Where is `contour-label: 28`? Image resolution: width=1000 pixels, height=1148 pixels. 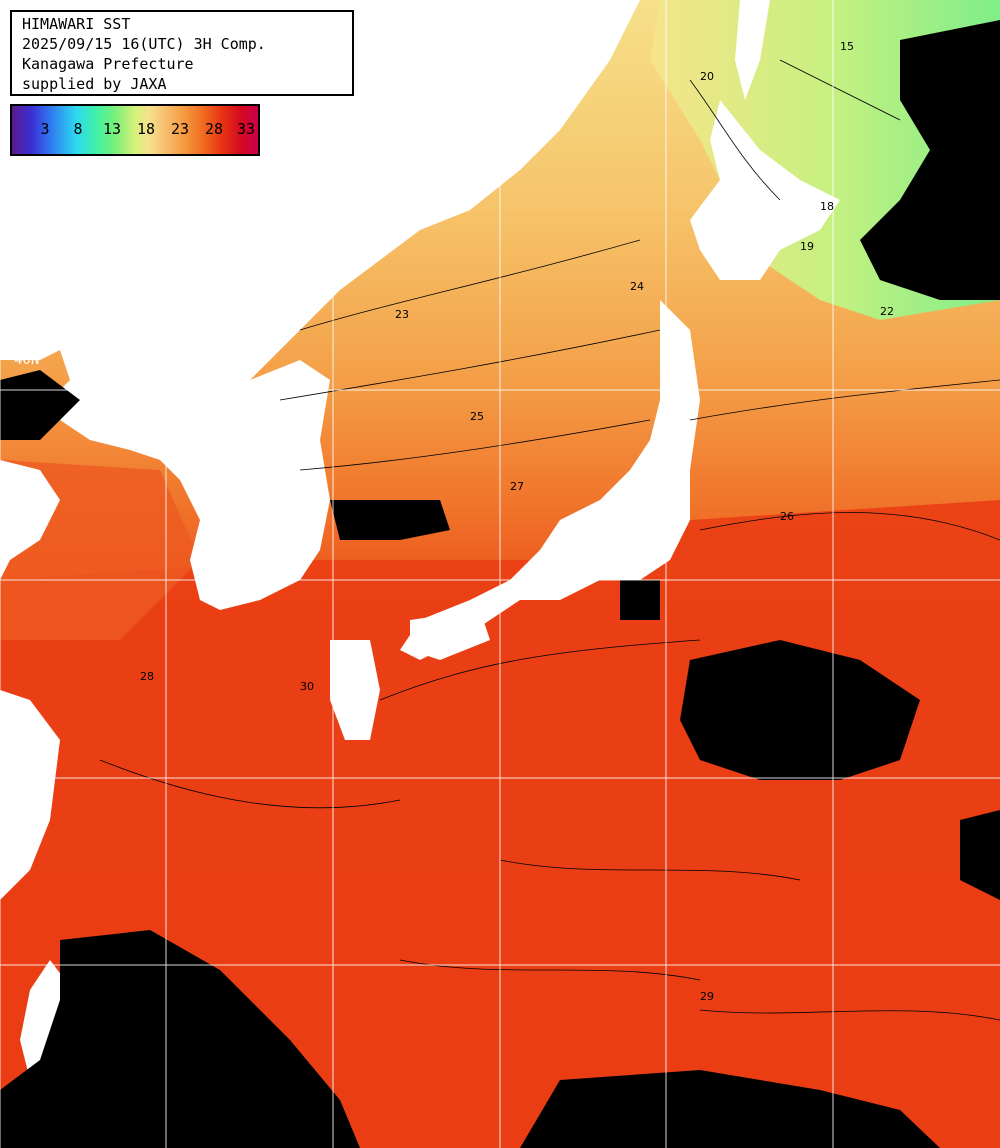
contour-label: 28 is located at coordinates (147, 676).